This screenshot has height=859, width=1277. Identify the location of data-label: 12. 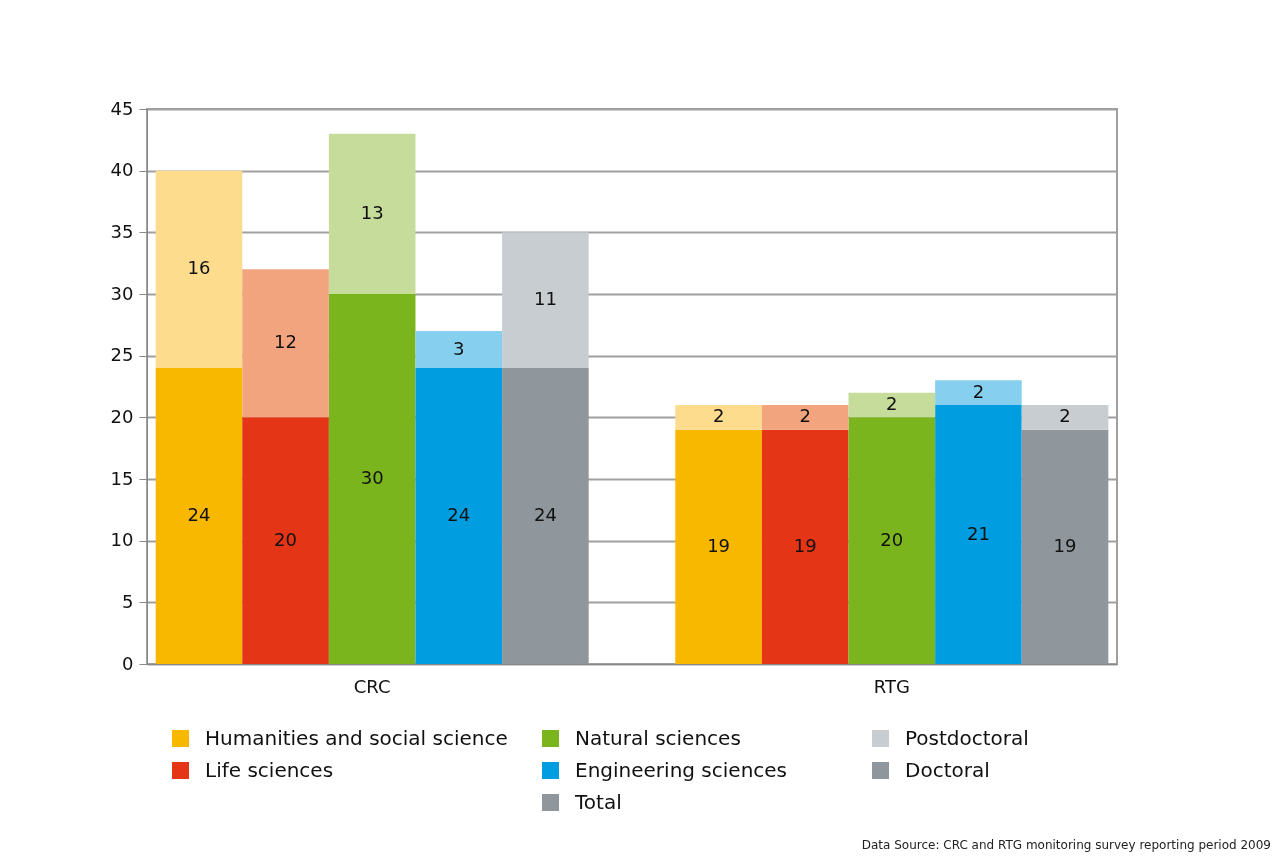
(286, 342).